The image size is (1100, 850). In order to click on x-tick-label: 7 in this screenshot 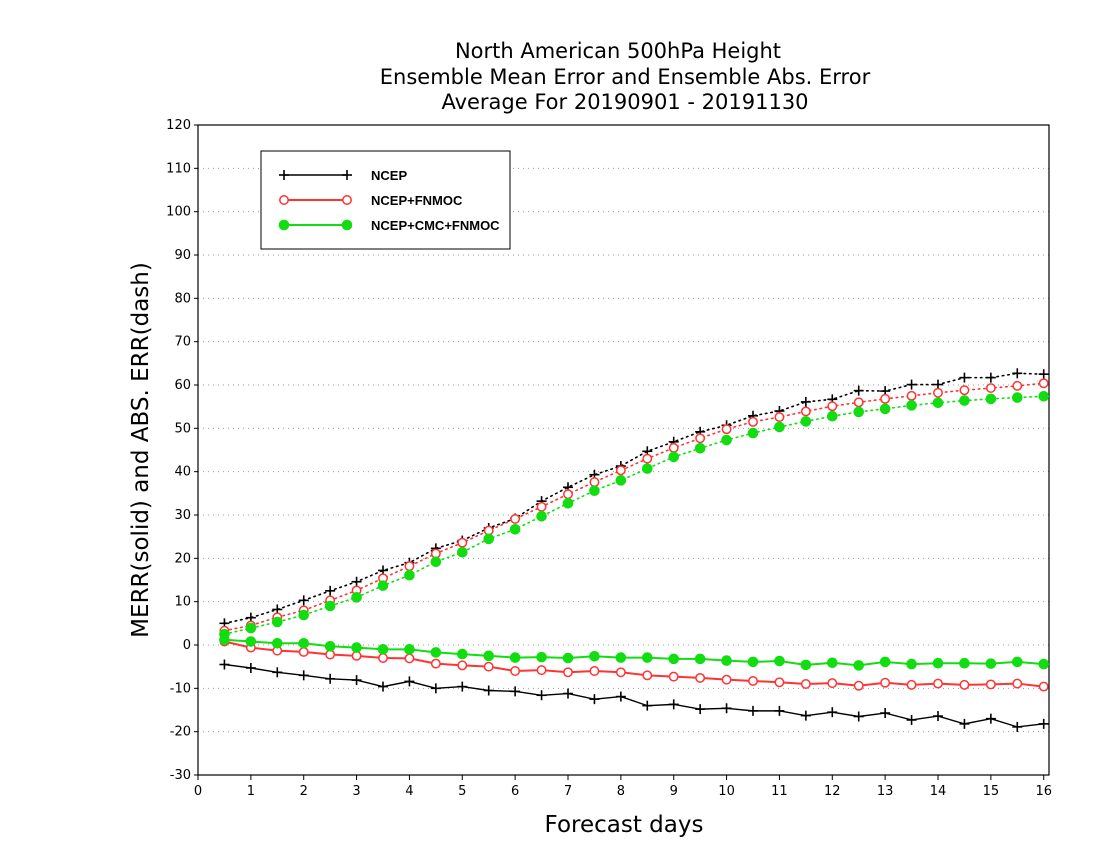, I will do `click(568, 791)`.